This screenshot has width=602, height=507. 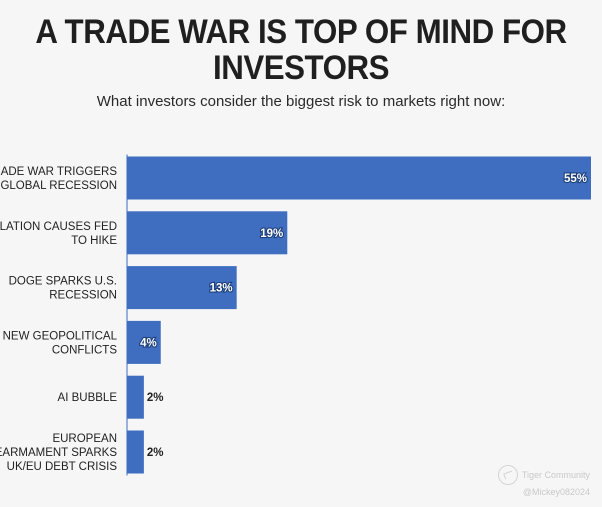 What do you see at coordinates (60, 336) in the screenshot?
I see `category-label-line: NEW GEOPOLITICAL` at bounding box center [60, 336].